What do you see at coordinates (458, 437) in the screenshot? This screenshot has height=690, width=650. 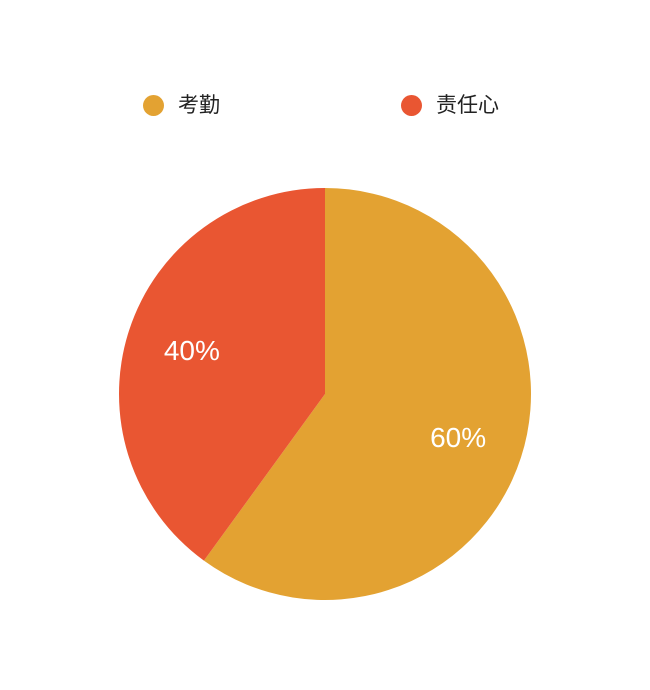 I see `pie-label-attendance: 60%` at bounding box center [458, 437].